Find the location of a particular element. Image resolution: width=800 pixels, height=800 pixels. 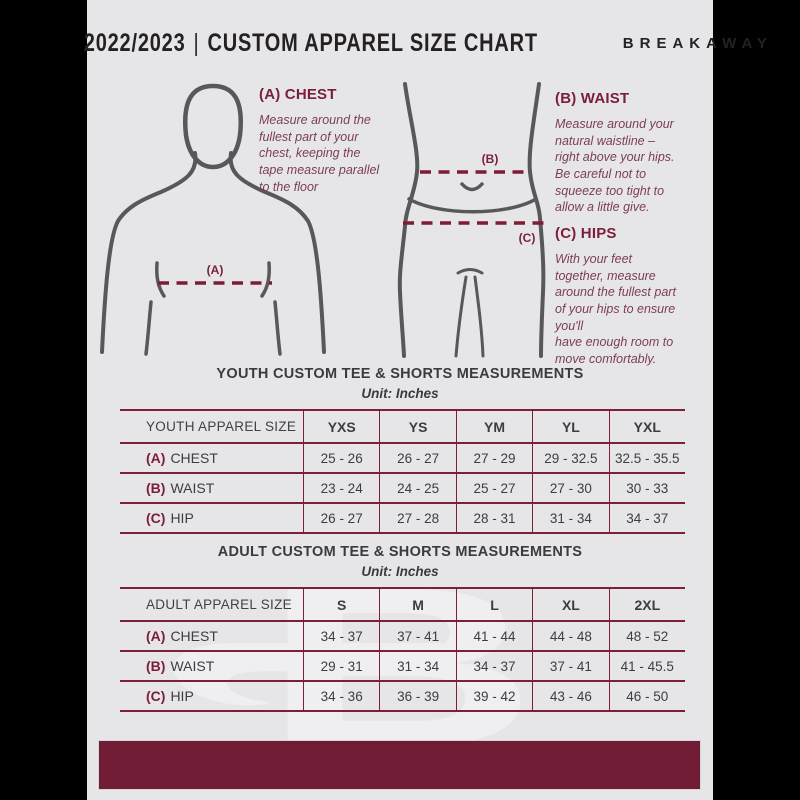

table-cell: 24 - 25 is located at coordinates (417, 487).